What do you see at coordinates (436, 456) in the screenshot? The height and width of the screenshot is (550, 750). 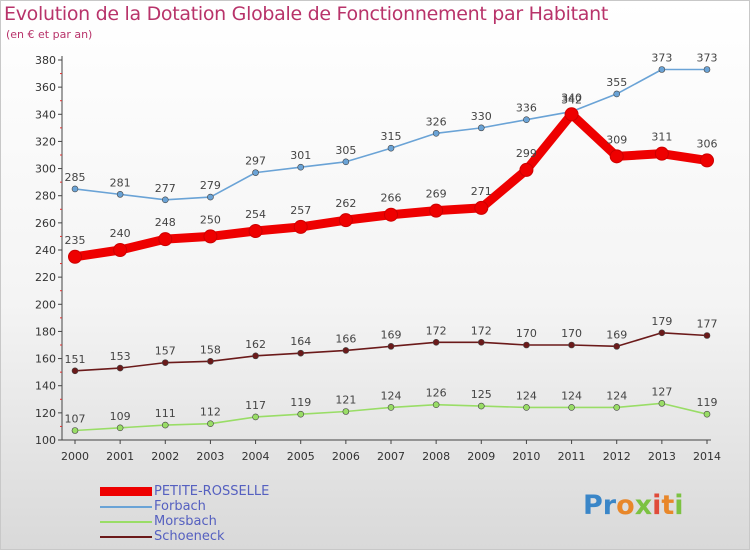 I see `x-tick-label: 2008` at bounding box center [436, 456].